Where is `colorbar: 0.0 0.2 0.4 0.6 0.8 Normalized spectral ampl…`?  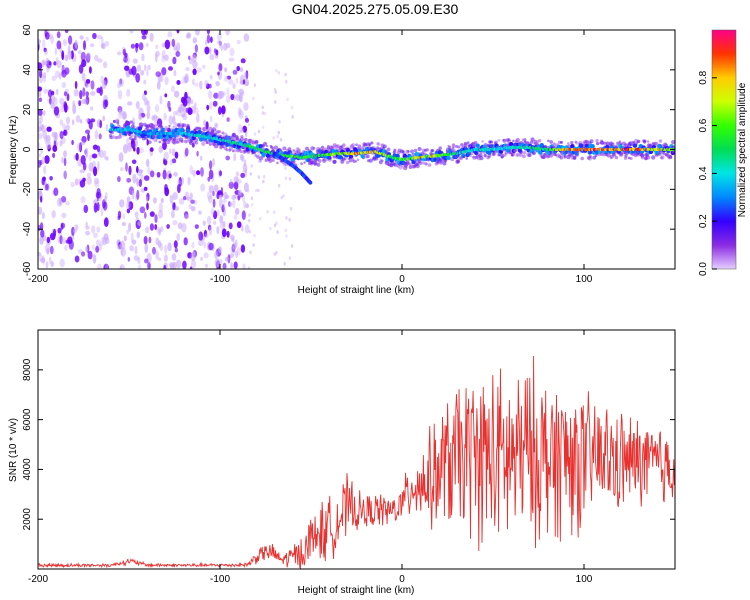 colorbar: 0.0 0.2 0.4 0.6 0.8 Normalized spectral ampl… is located at coordinates (723, 152).